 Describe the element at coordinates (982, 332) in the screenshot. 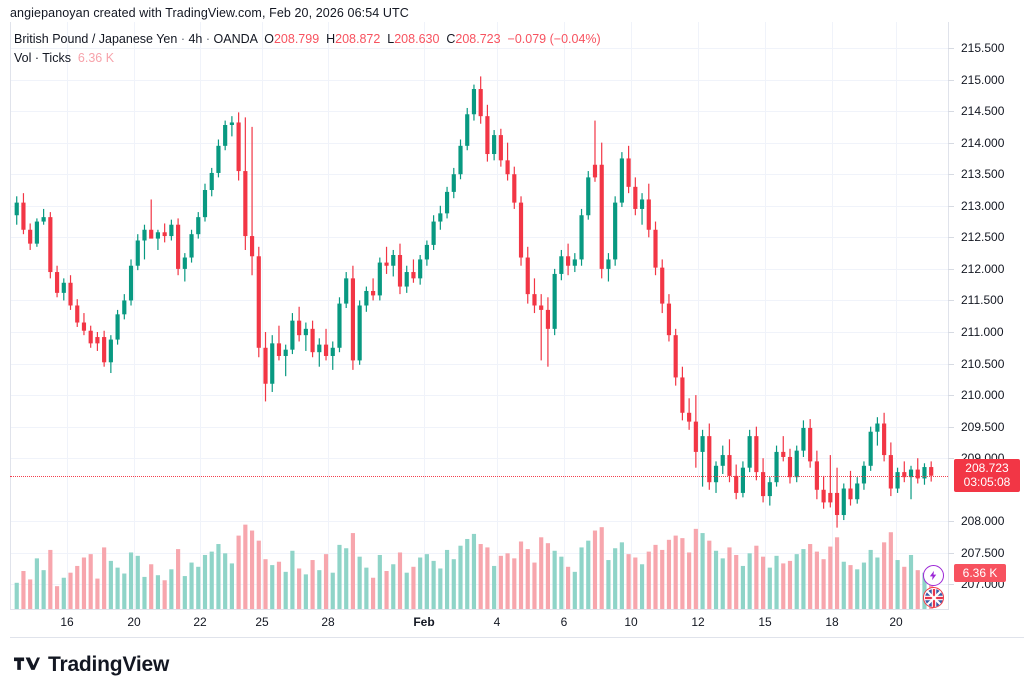

I see `price-axis-tick: 211.000` at that location.